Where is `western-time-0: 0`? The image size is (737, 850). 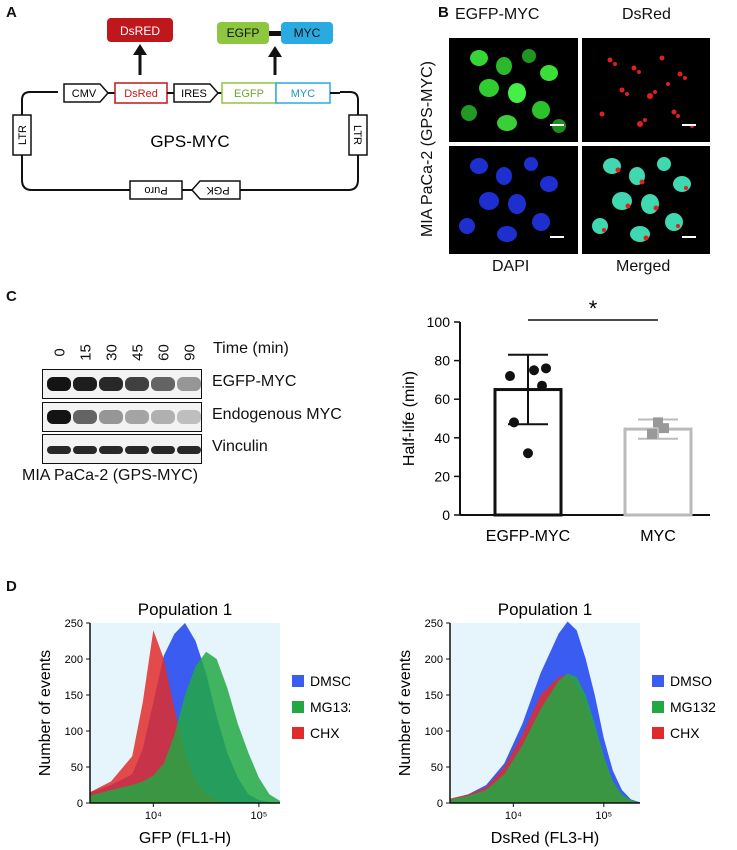 western-time-0: 0 is located at coordinates (60, 352).